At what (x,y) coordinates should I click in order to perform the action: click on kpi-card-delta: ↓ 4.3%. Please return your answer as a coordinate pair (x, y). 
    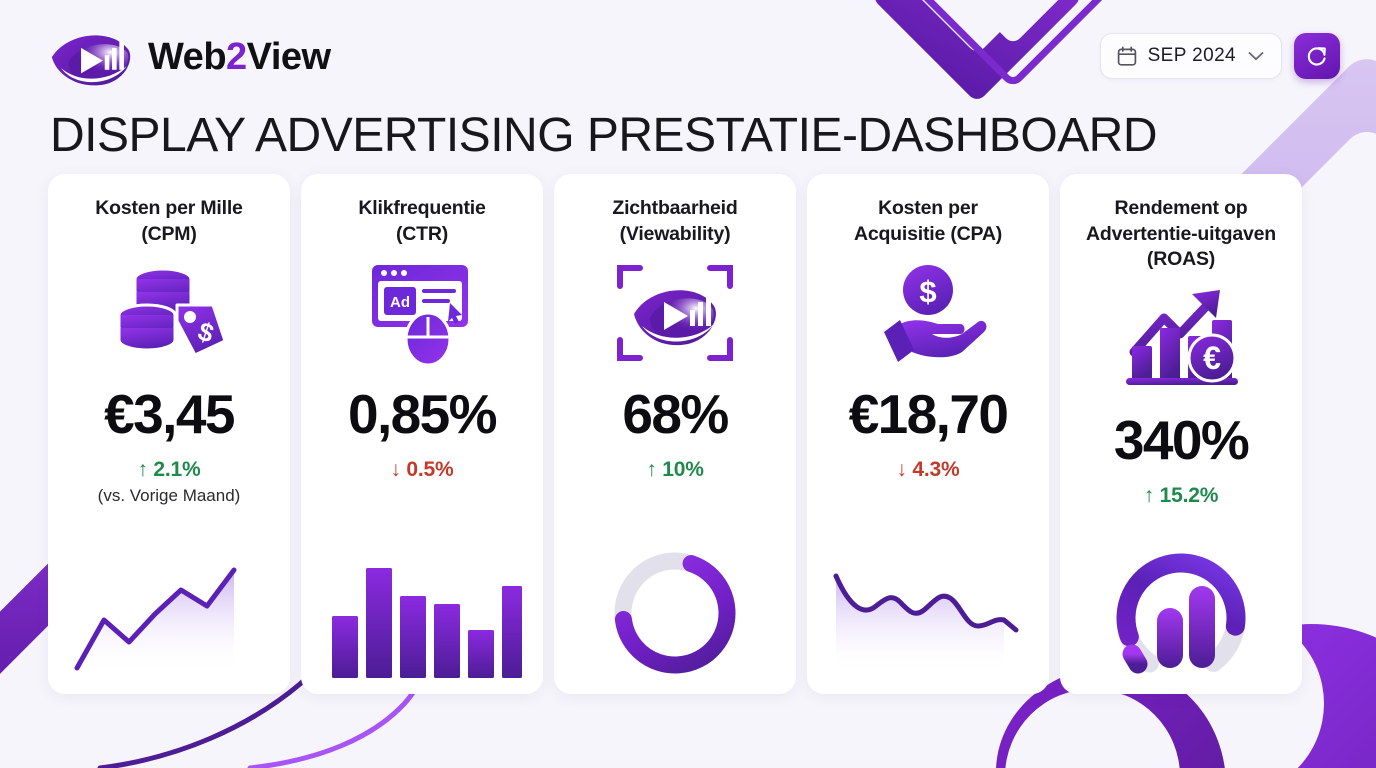
    Looking at the image, I should click on (928, 470).